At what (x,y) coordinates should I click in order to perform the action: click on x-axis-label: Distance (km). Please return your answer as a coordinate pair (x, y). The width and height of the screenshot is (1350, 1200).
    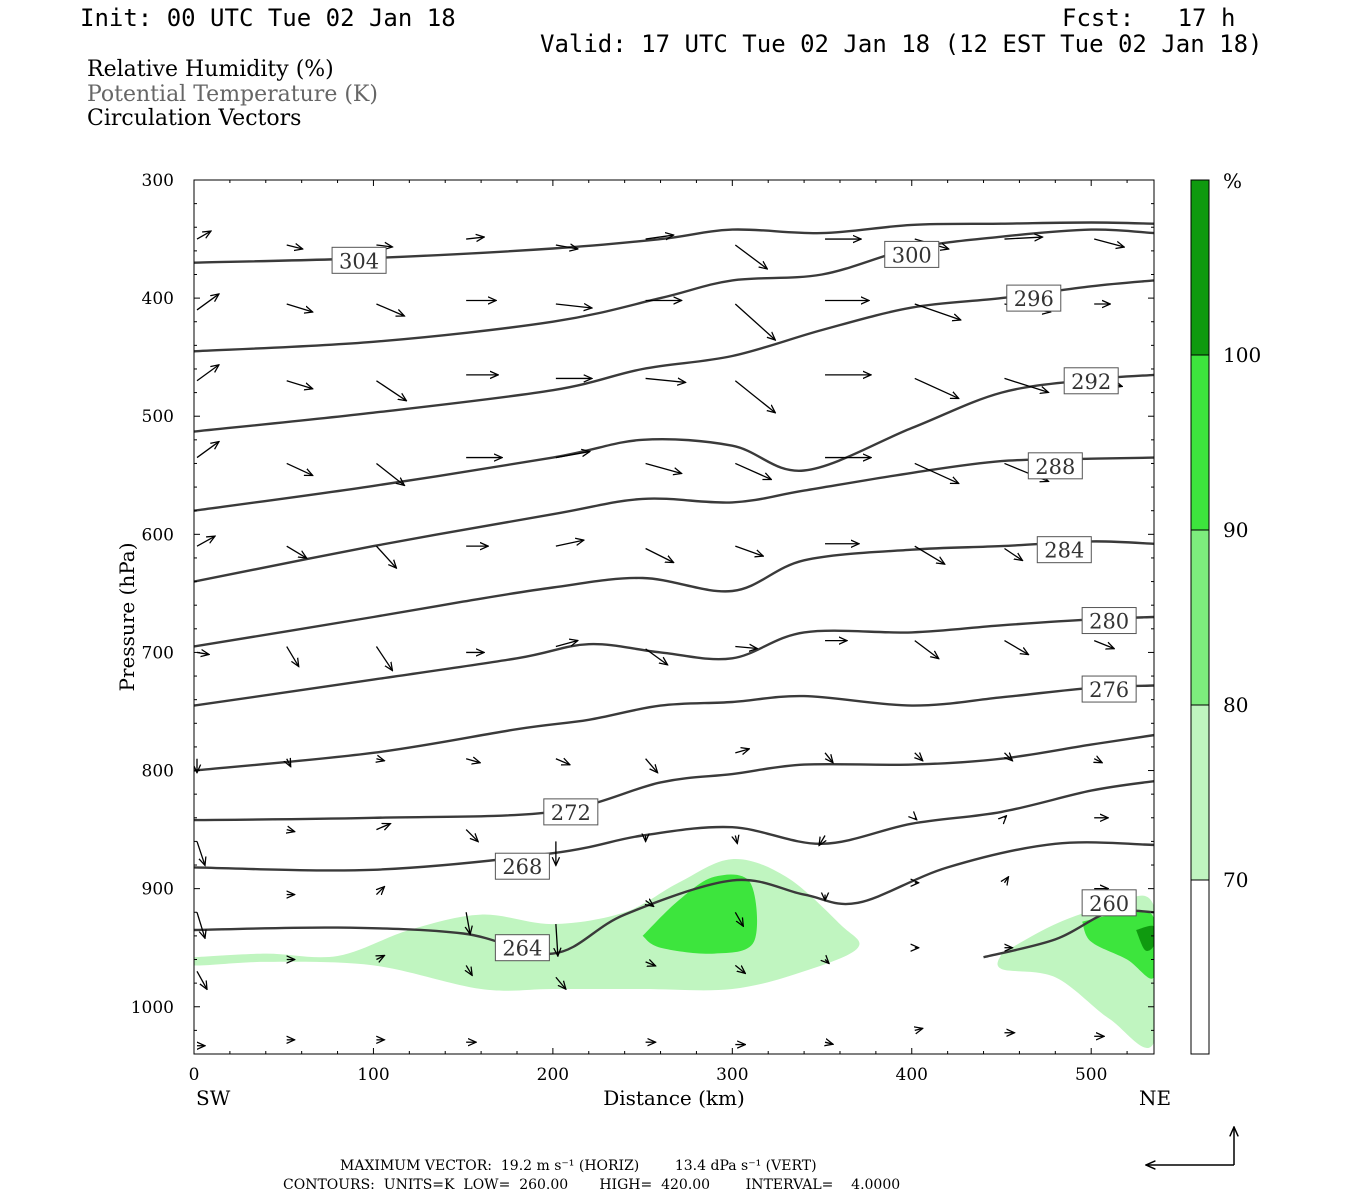
    Looking at the image, I should click on (674, 1098).